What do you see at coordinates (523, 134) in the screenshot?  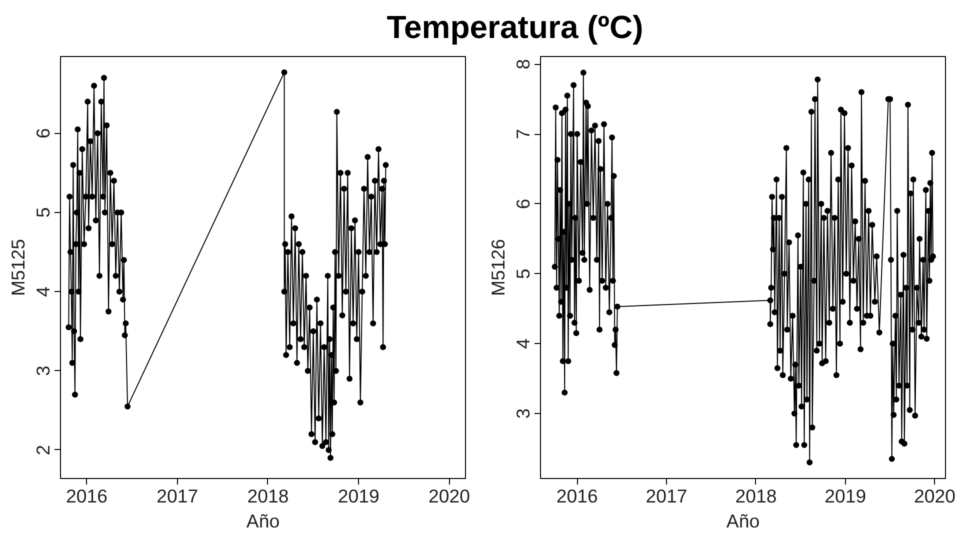 I see `y-tick-label: 7` at bounding box center [523, 134].